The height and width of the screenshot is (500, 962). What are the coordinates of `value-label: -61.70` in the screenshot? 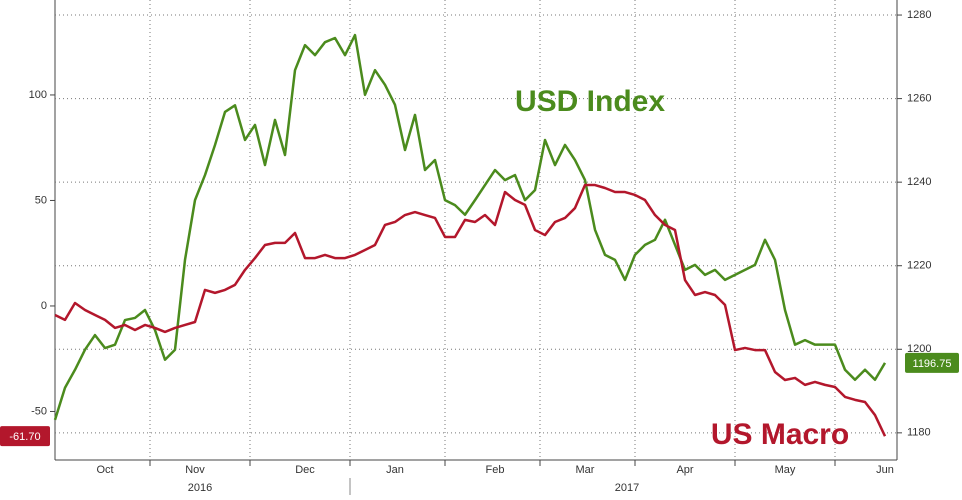 It's located at (24, 437).